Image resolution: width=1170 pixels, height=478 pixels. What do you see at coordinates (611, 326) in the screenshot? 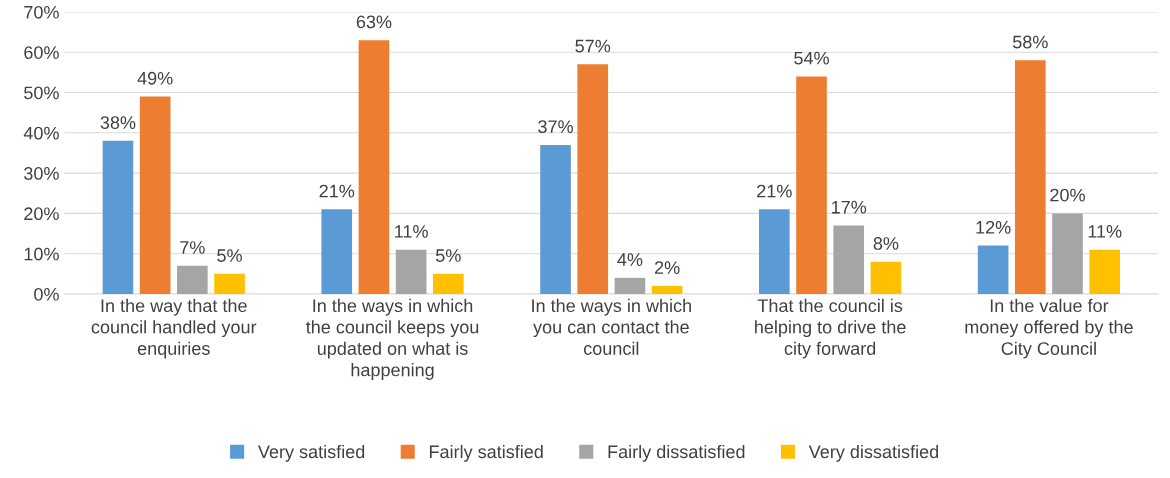
I see `x-tick-label: In the ways in which you can contact the council` at bounding box center [611, 326].